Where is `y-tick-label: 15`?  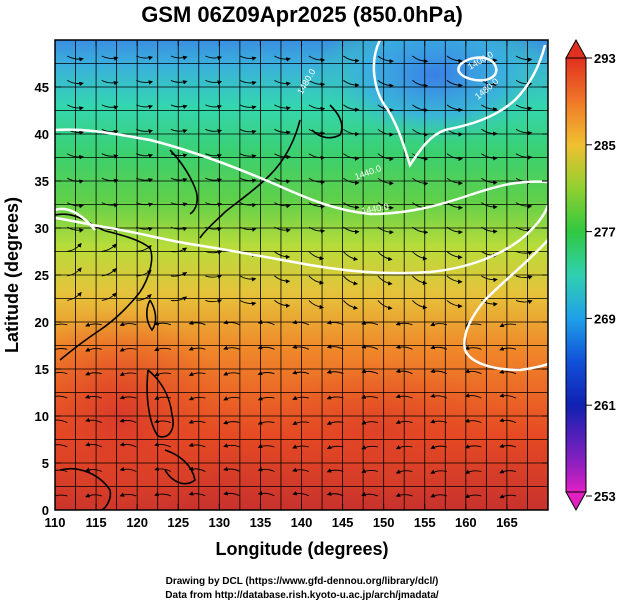 y-tick-label: 15 is located at coordinates (42, 369).